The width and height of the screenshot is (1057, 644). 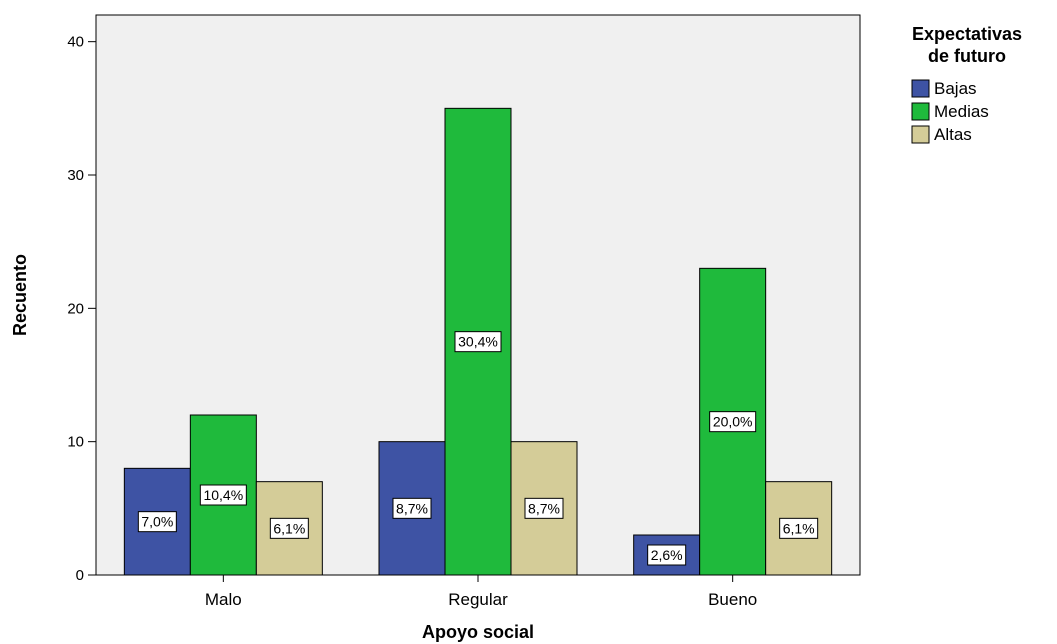 I want to click on data-label-regular-medias: 30,4%, so click(x=478, y=342).